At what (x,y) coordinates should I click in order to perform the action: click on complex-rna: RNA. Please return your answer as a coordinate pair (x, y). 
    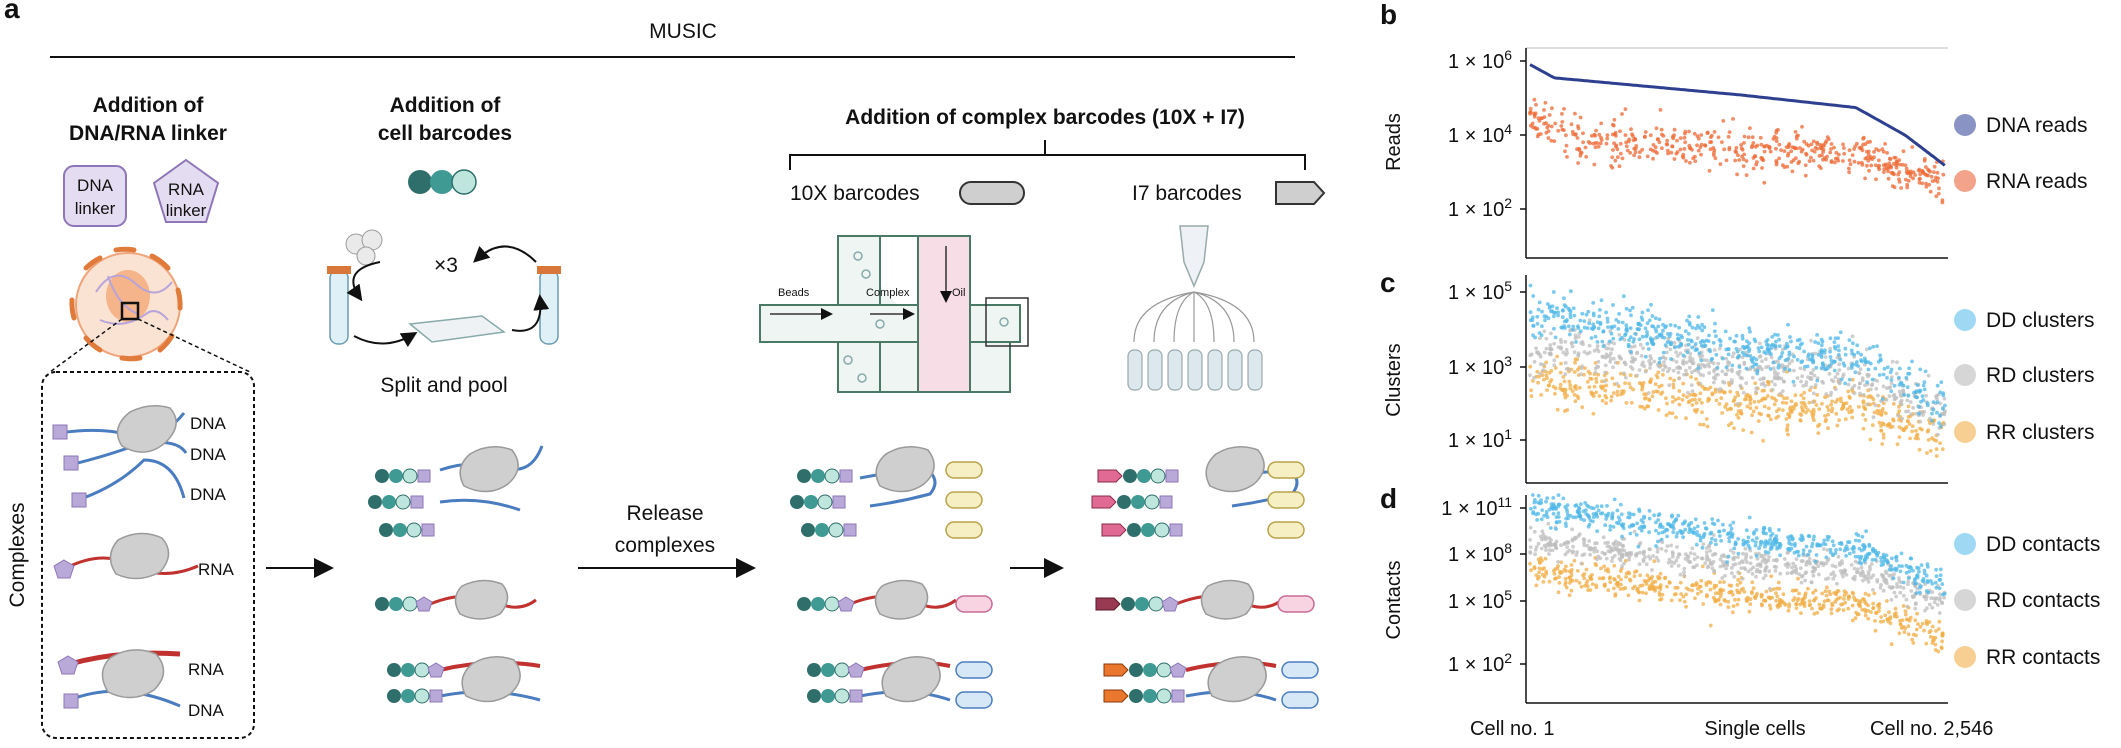
    Looking at the image, I should click on (144, 556).